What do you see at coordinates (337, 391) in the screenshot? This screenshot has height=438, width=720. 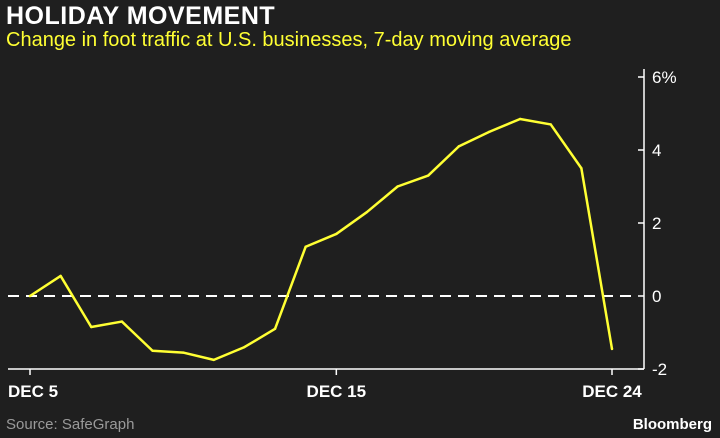 I see `x-tick-label: DEC 15` at bounding box center [337, 391].